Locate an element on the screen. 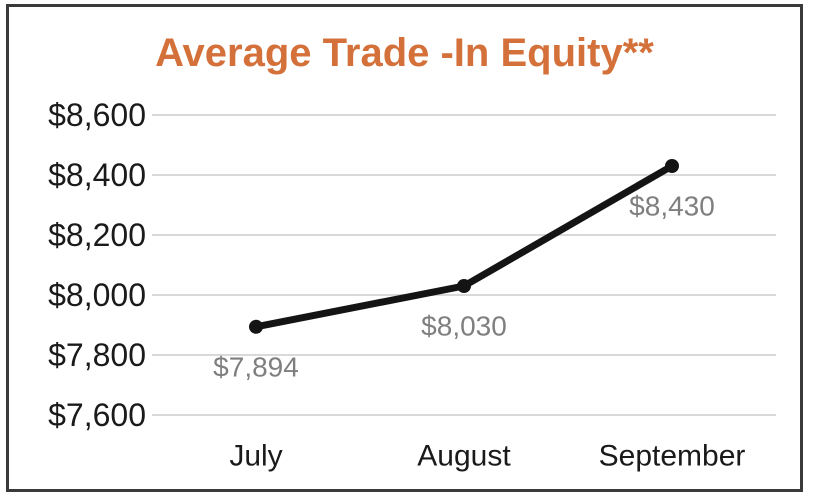  y-axis-tick-label: $8,400 is located at coordinates (97, 175).